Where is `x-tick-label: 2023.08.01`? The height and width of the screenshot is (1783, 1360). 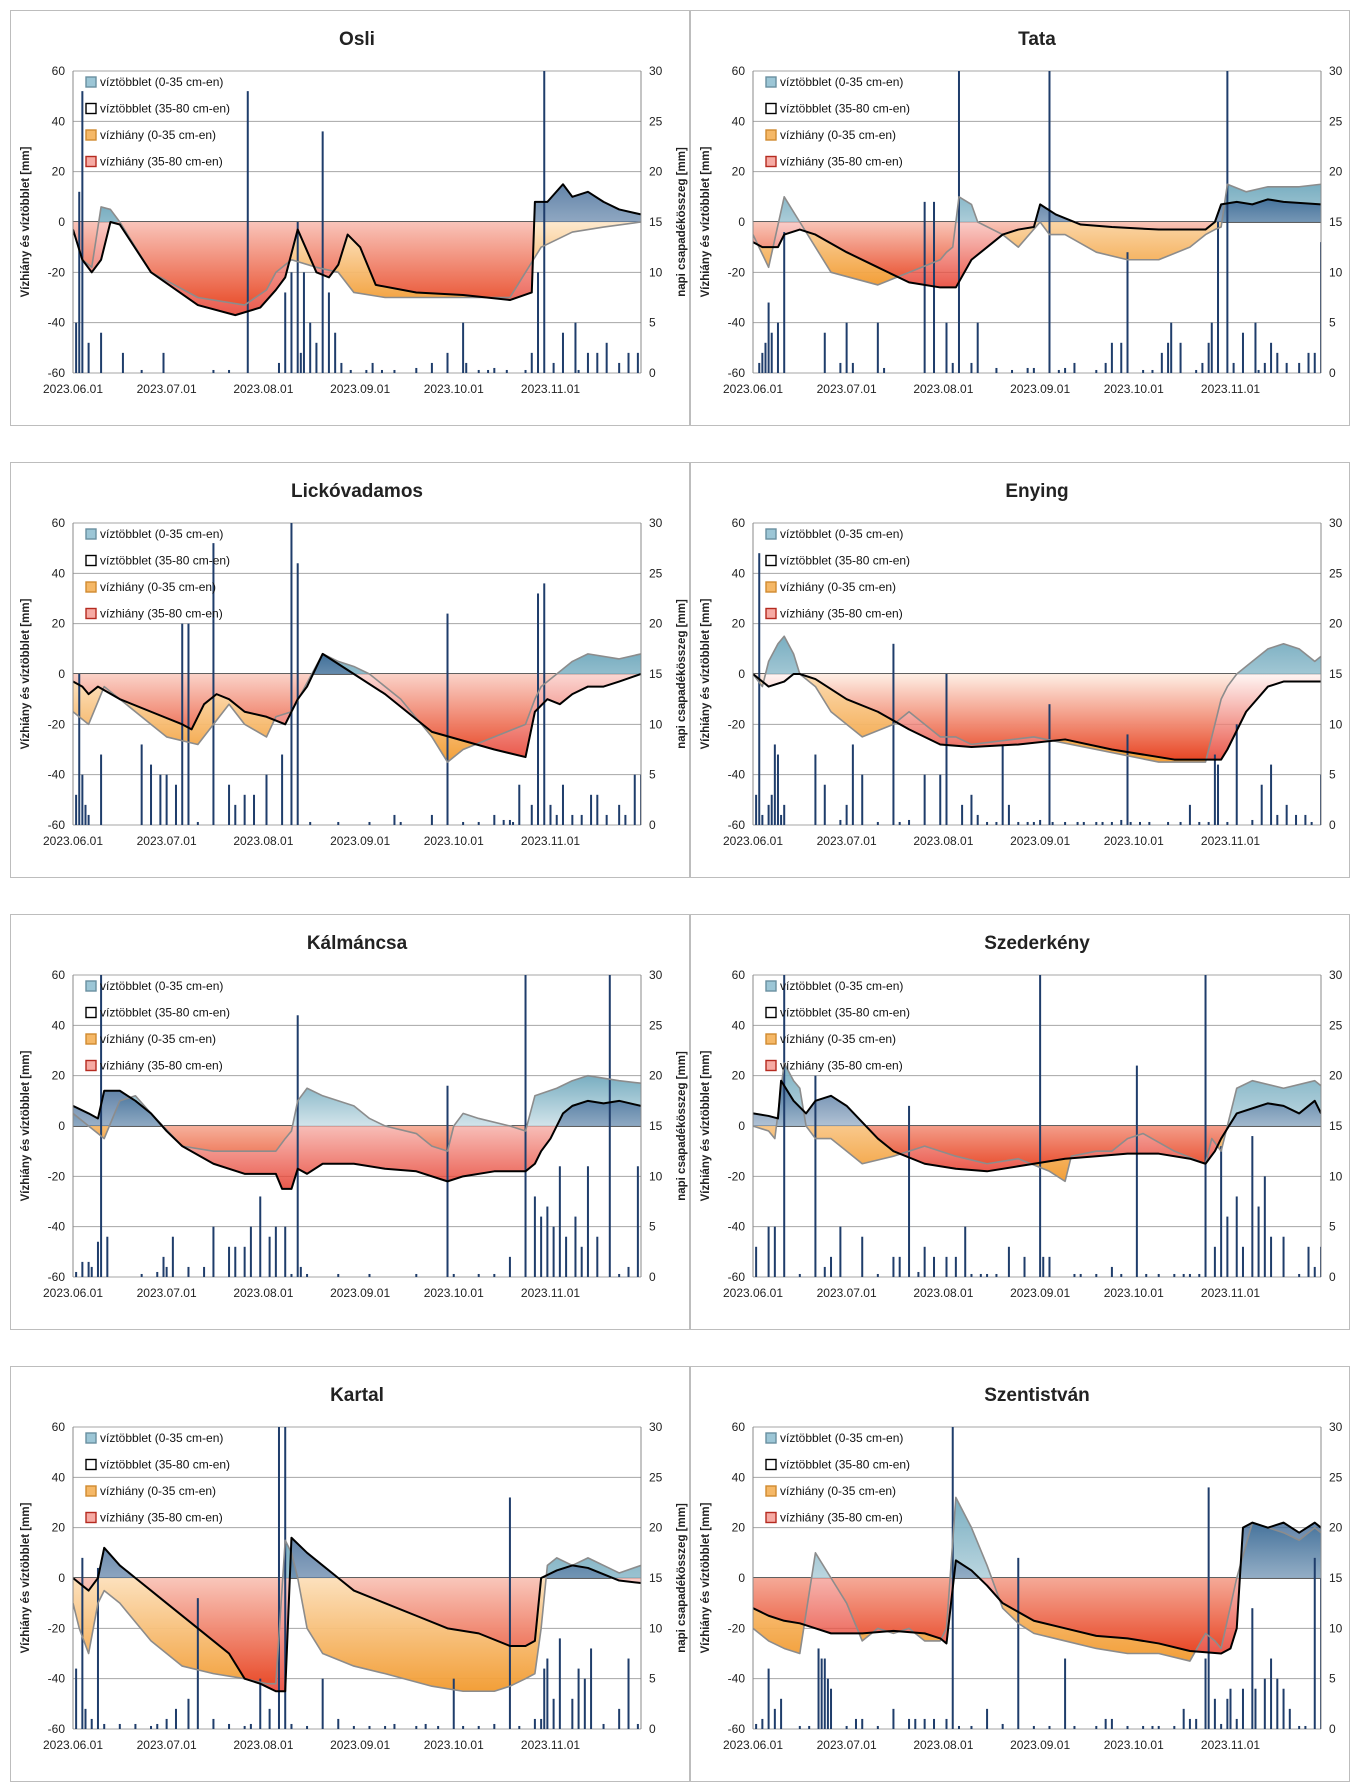 x-tick-label: 2023.08.01 is located at coordinates (943, 841).